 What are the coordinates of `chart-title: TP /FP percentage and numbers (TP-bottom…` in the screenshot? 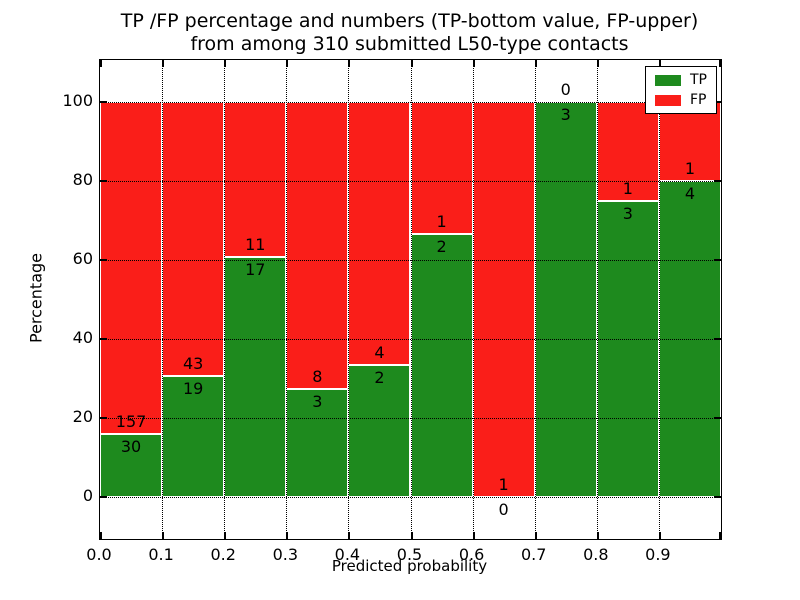 It's located at (409, 33).